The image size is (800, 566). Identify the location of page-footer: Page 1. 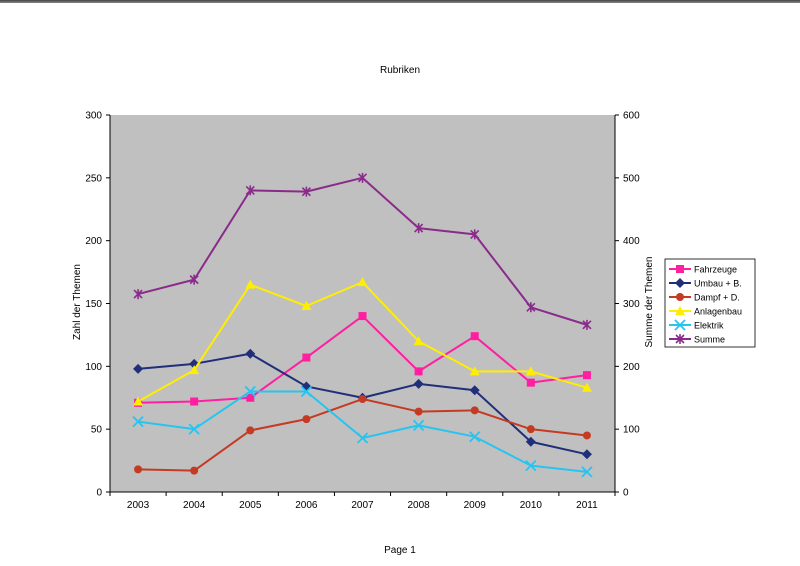
(400, 550).